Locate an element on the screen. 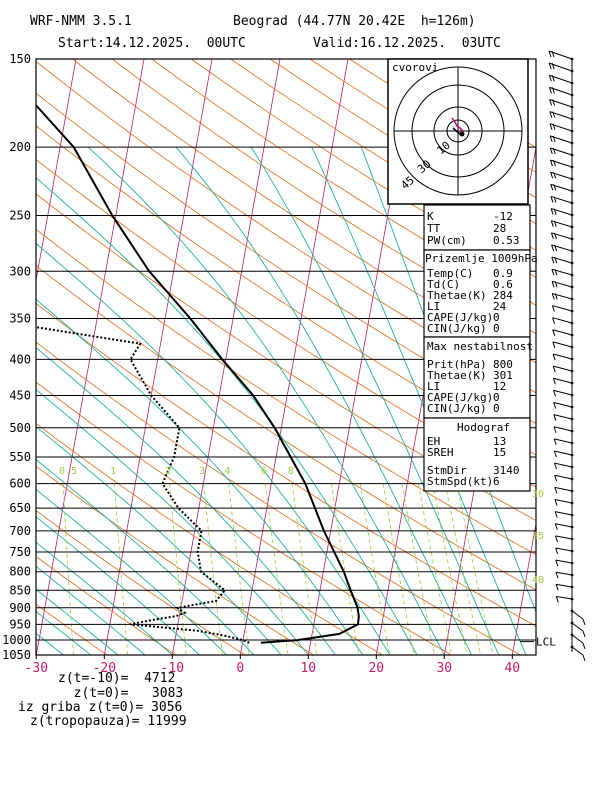 This screenshot has width=600, height=800. temperature-tick-label: 40 is located at coordinates (512, 668).